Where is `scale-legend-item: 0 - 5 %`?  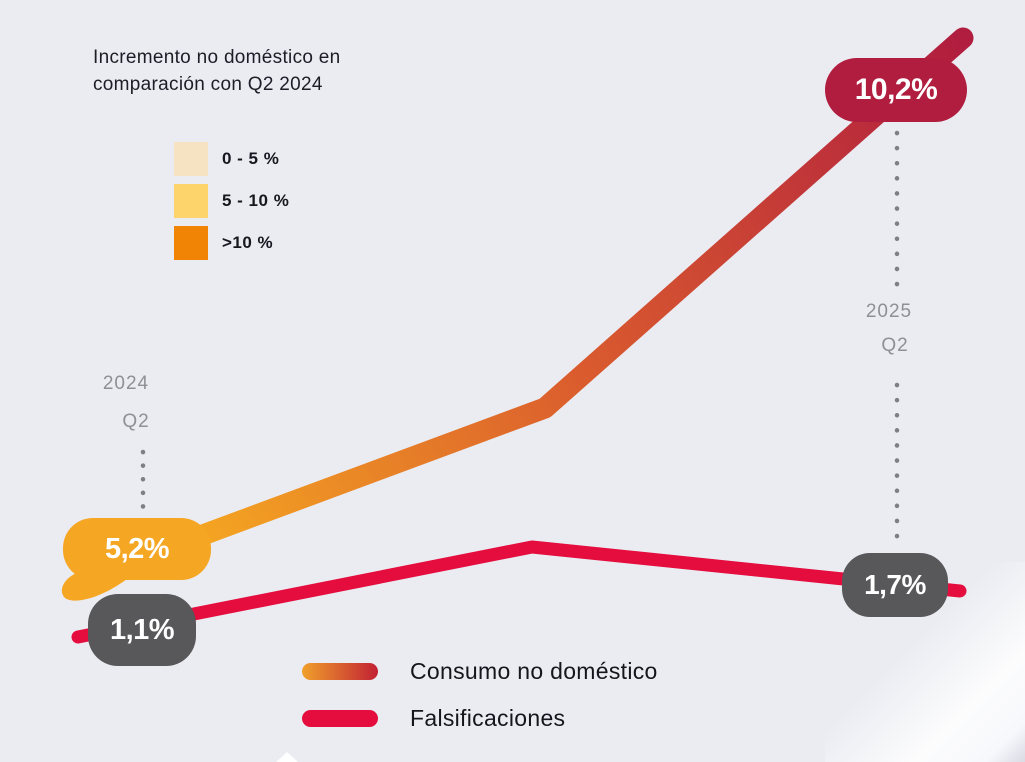 scale-legend-item: 0 - 5 % is located at coordinates (226, 159).